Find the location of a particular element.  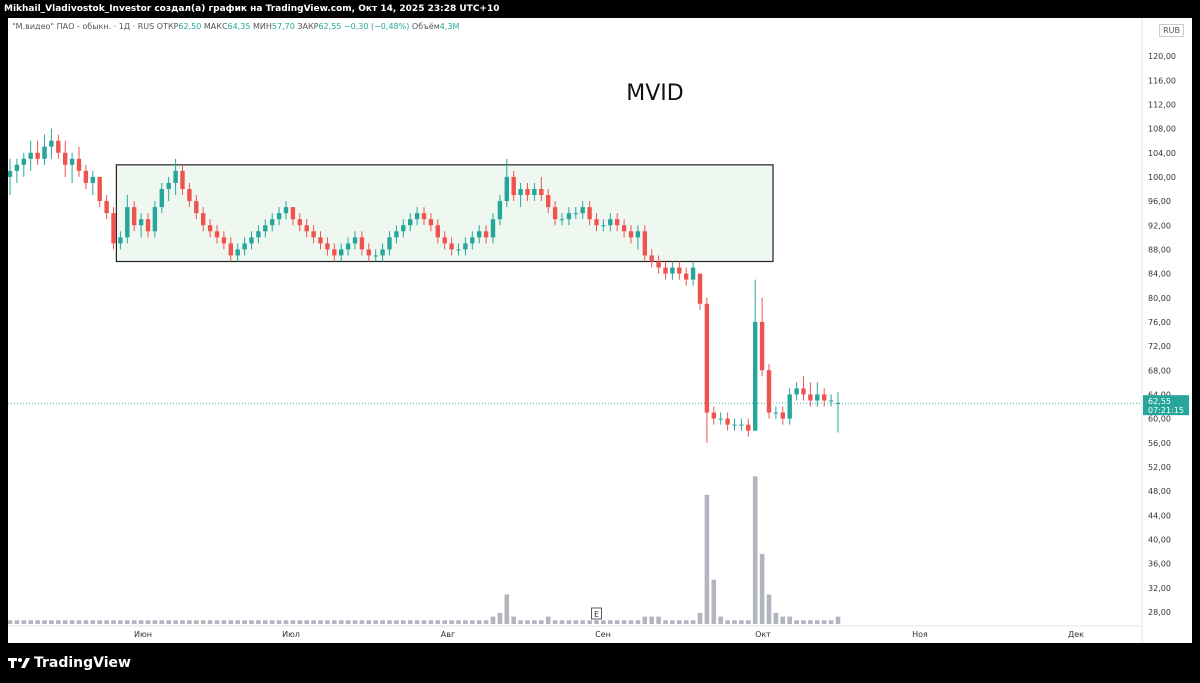

low-label: МИН is located at coordinates (262, 26).